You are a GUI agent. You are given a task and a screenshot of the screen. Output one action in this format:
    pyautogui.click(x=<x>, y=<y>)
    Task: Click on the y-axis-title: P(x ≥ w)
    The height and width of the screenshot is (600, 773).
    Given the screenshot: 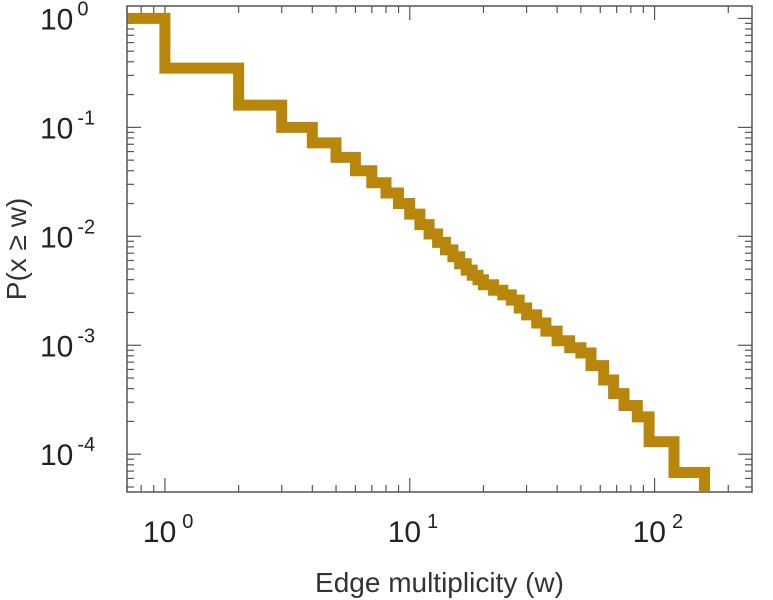 What is the action you would take?
    pyautogui.click(x=16, y=249)
    